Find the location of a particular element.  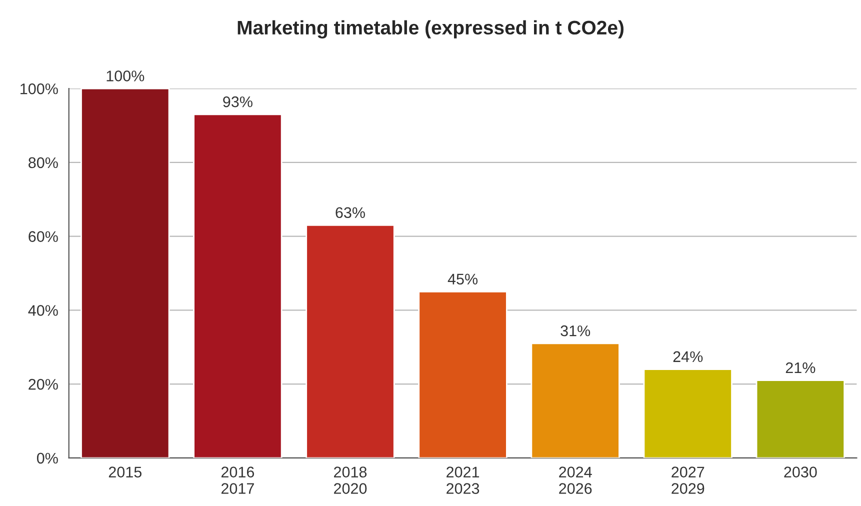

data-label: 21% is located at coordinates (801, 368).